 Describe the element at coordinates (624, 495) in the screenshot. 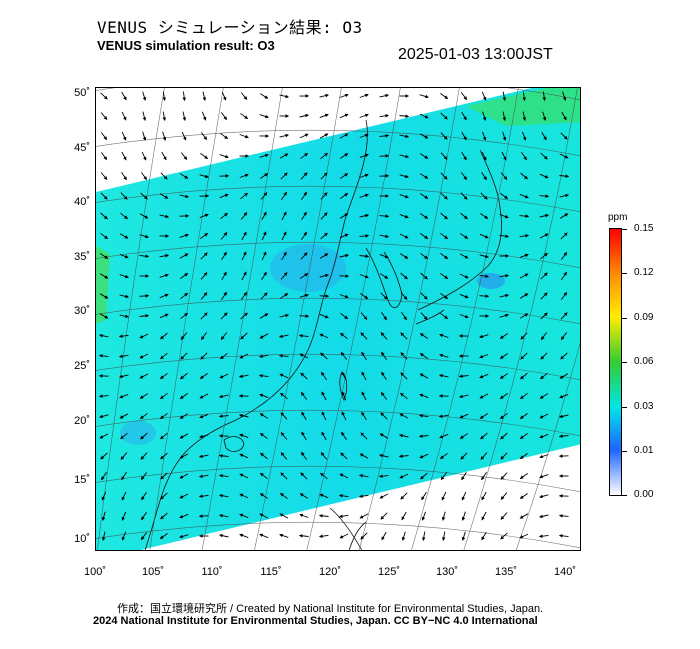

I see `colorbar-tick` at that location.